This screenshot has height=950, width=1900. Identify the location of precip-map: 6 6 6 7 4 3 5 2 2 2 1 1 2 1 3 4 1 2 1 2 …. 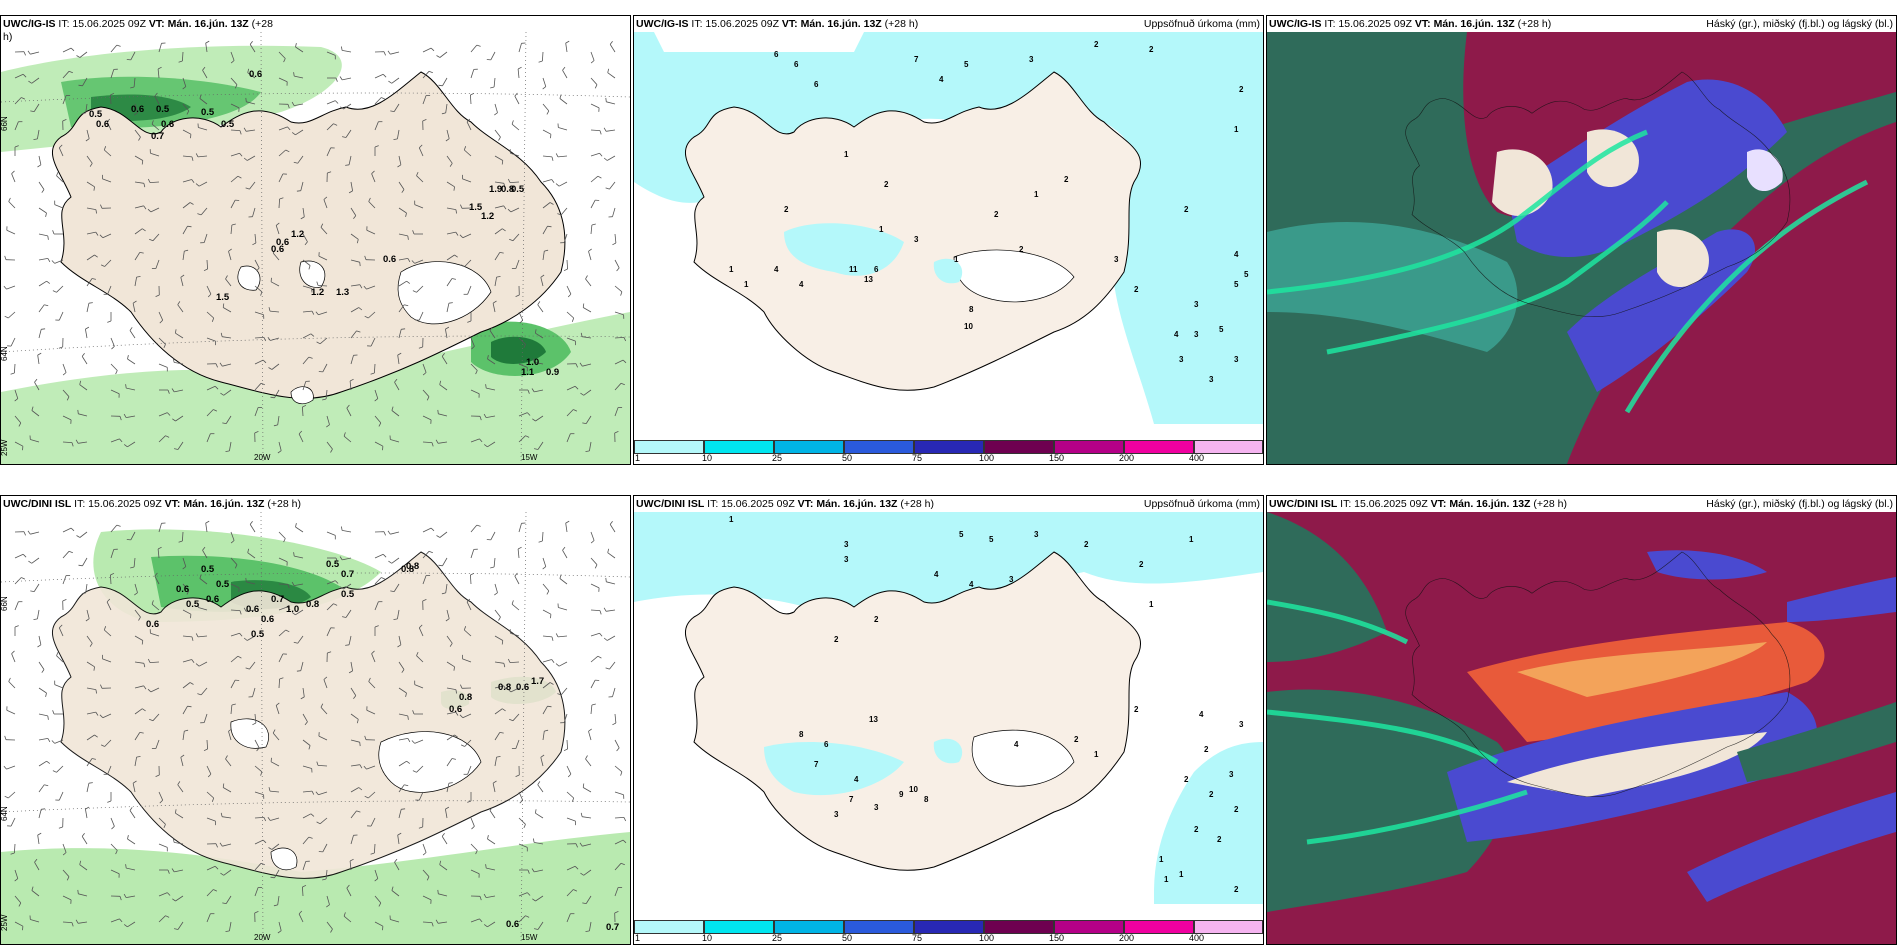
(948, 228).